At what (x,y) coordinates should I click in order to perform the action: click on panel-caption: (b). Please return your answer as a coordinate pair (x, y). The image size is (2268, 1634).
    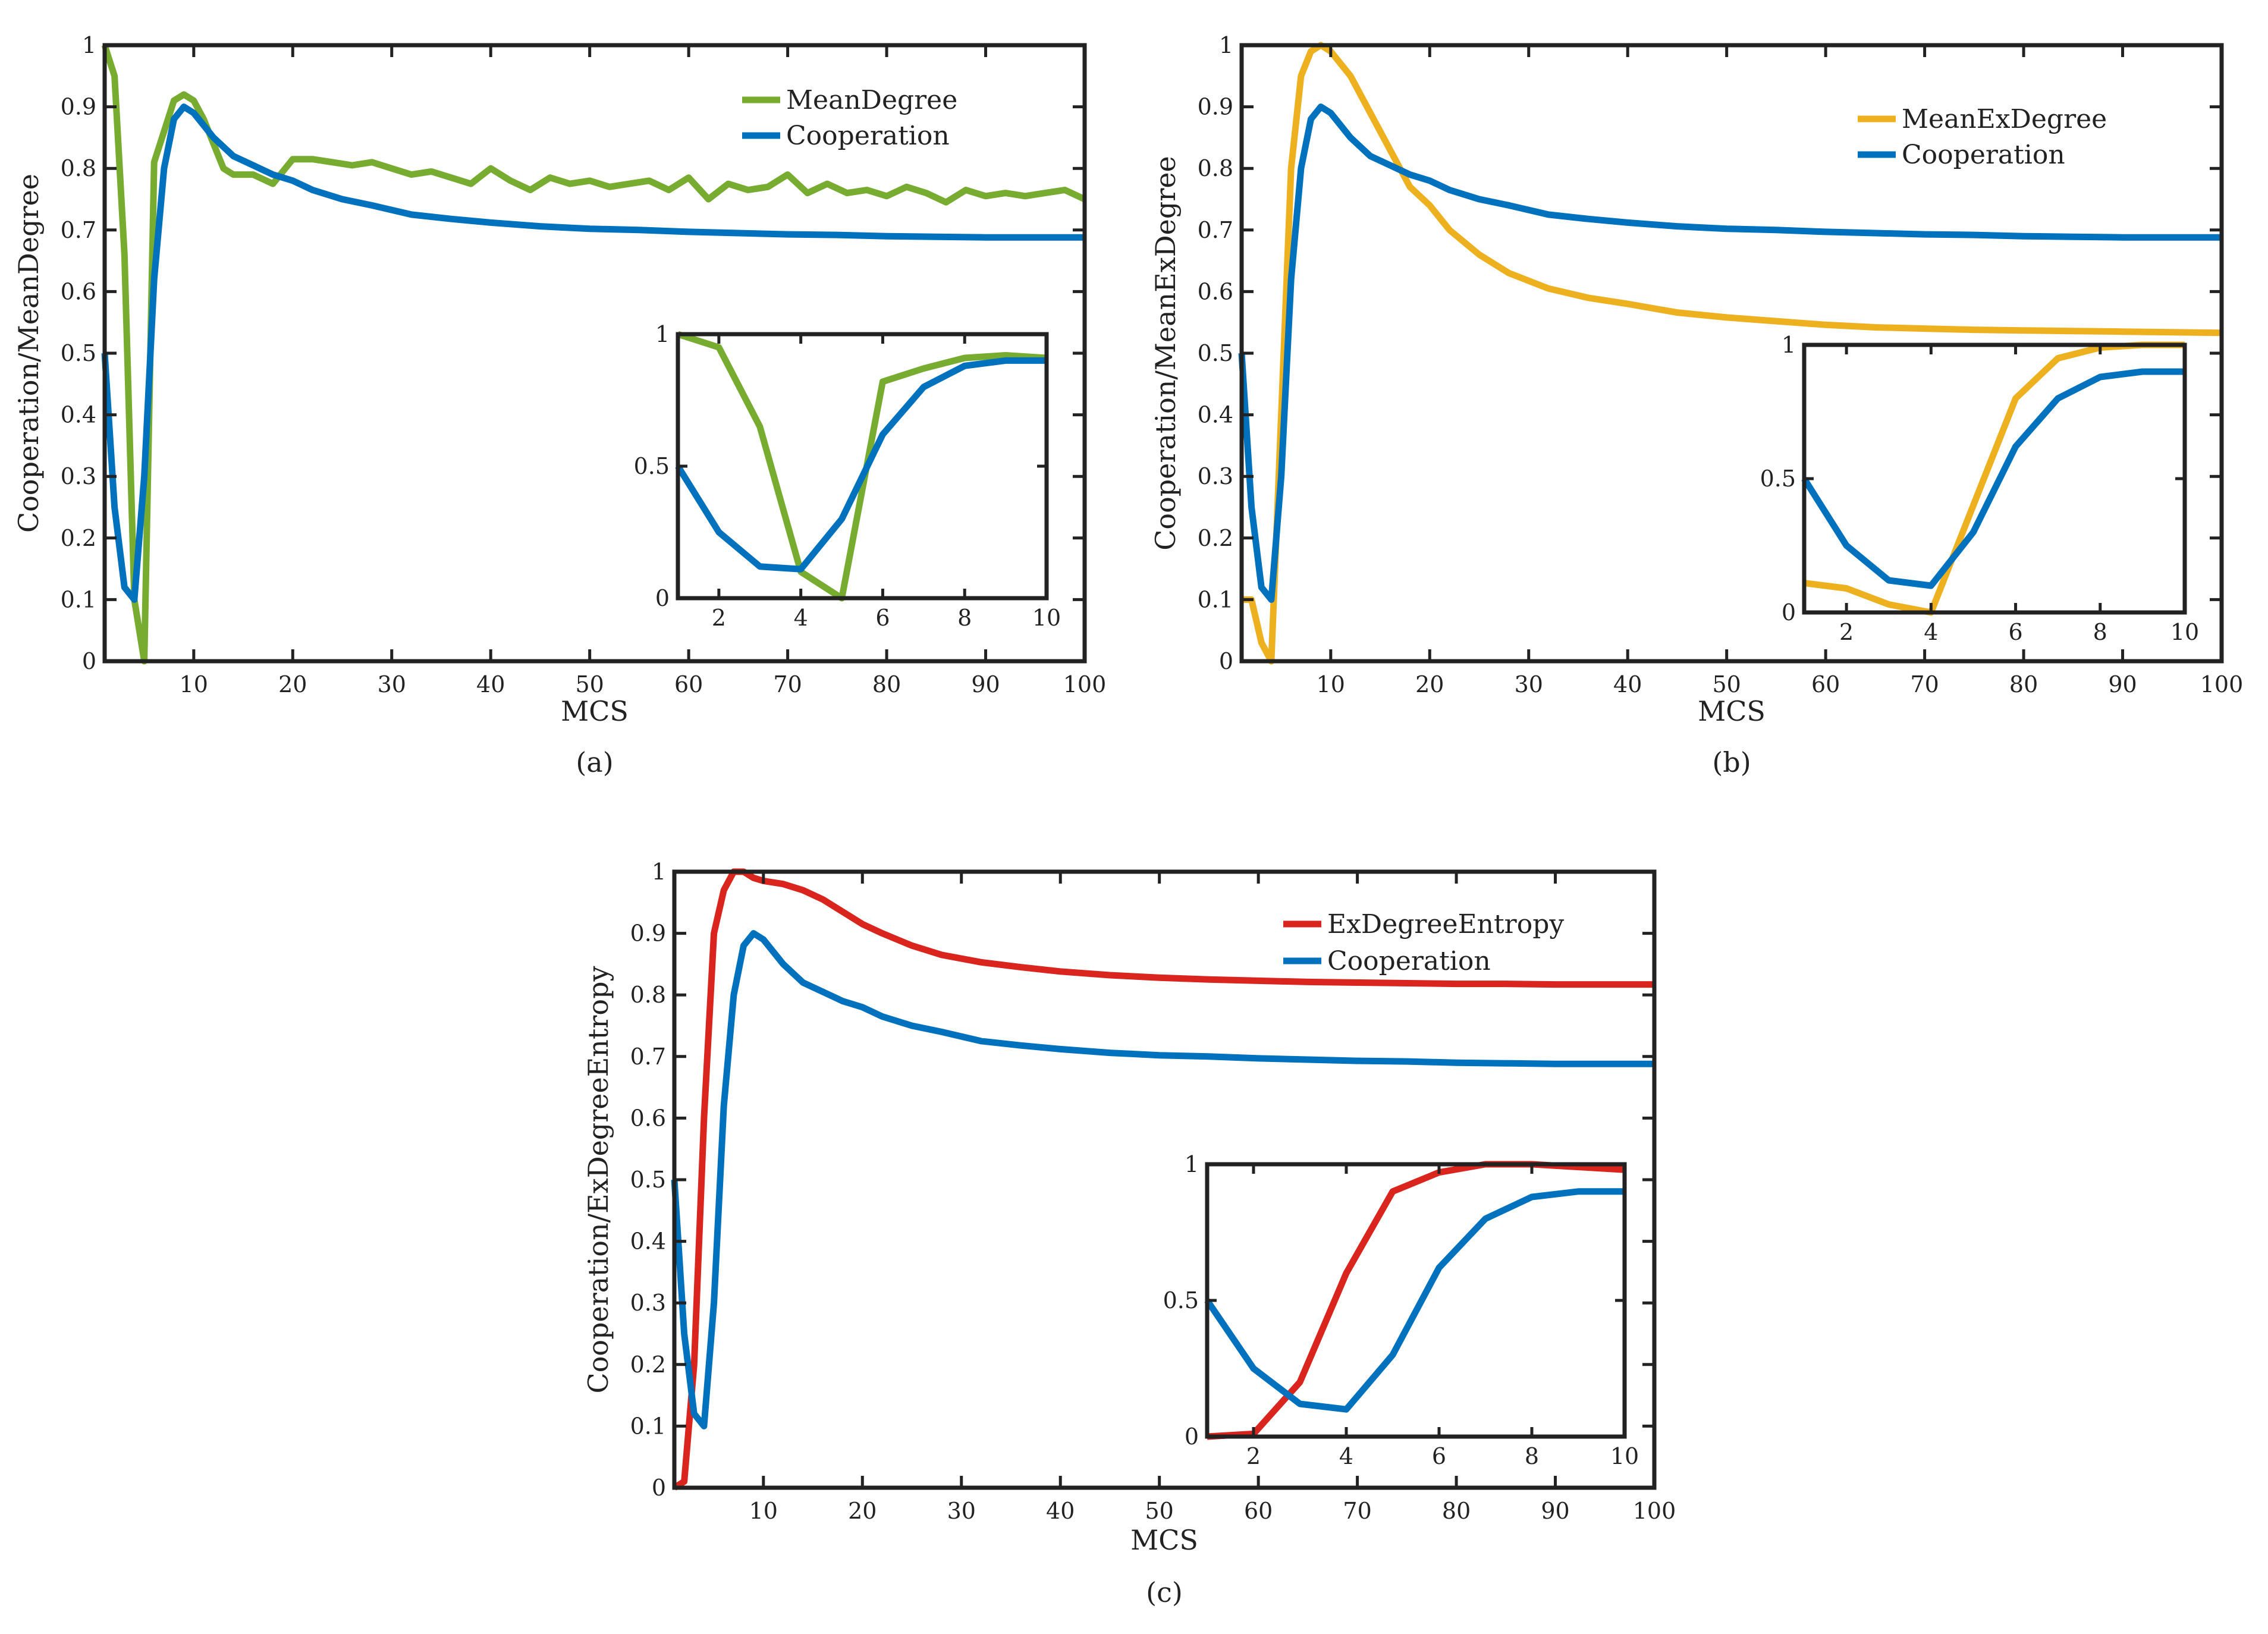
    Looking at the image, I should click on (1731, 762).